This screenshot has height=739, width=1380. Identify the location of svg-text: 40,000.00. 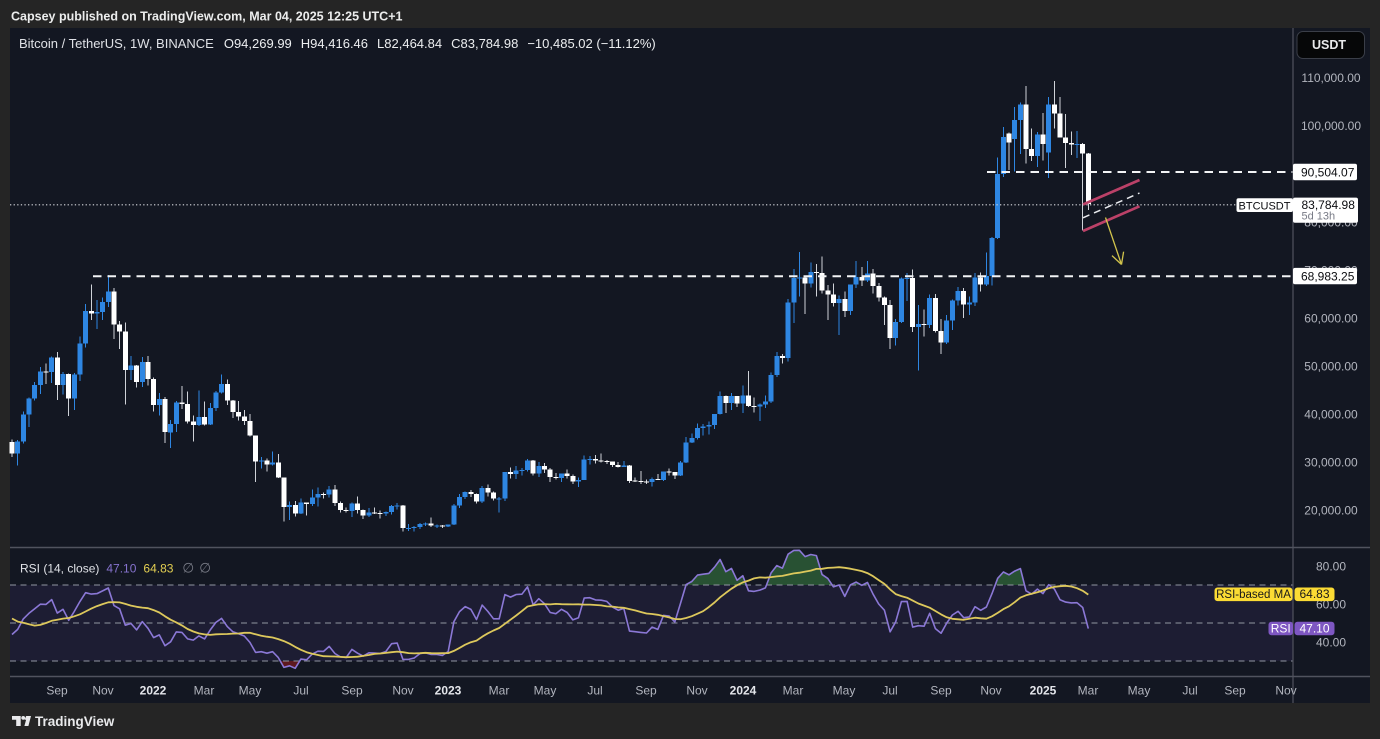
(1331, 415).